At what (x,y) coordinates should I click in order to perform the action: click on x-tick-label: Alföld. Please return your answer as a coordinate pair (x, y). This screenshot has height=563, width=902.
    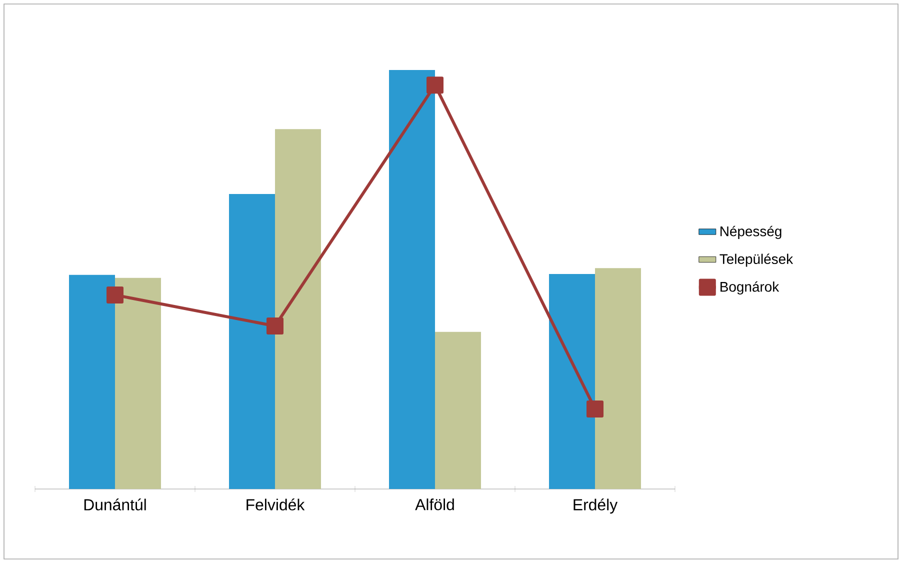
    Looking at the image, I should click on (434, 504).